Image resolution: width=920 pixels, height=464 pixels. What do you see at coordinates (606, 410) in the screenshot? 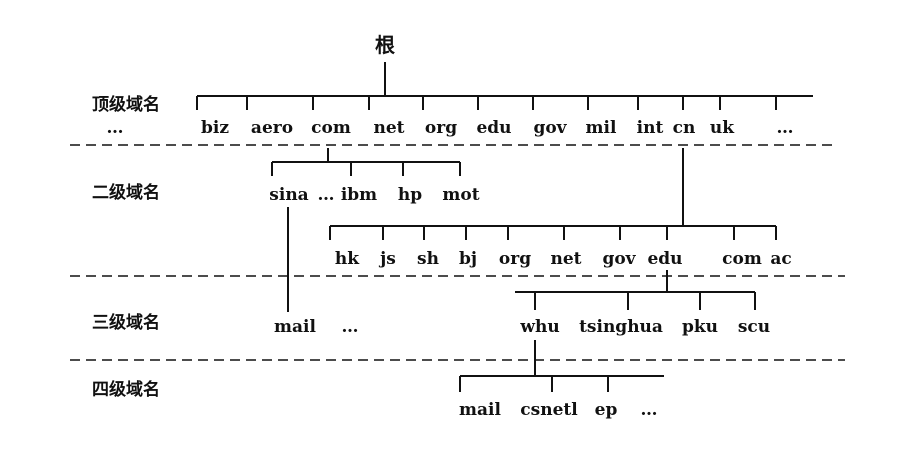
I see `fourth-ep: ep` at bounding box center [606, 410].